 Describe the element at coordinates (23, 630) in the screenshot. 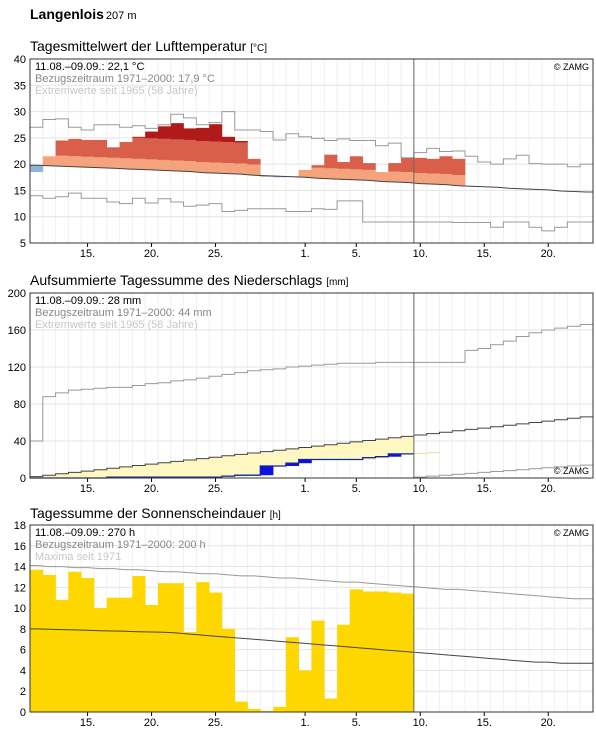

I see `y-tick-label: 8` at that location.